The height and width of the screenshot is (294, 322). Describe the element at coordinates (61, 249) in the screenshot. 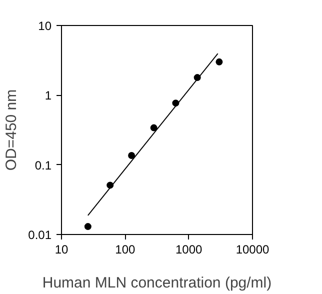

I see `x-tick-label: 10` at that location.